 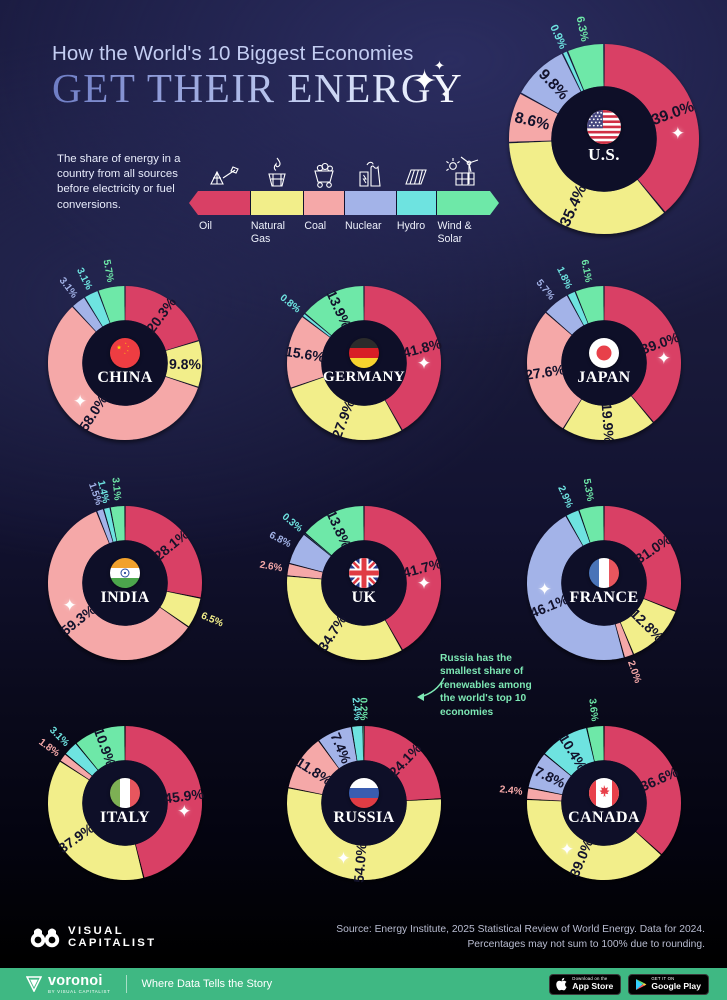 What do you see at coordinates (79, 991) in the screenshot?
I see `voronoi-byline: BY VISUAL CAPITALIST` at bounding box center [79, 991].